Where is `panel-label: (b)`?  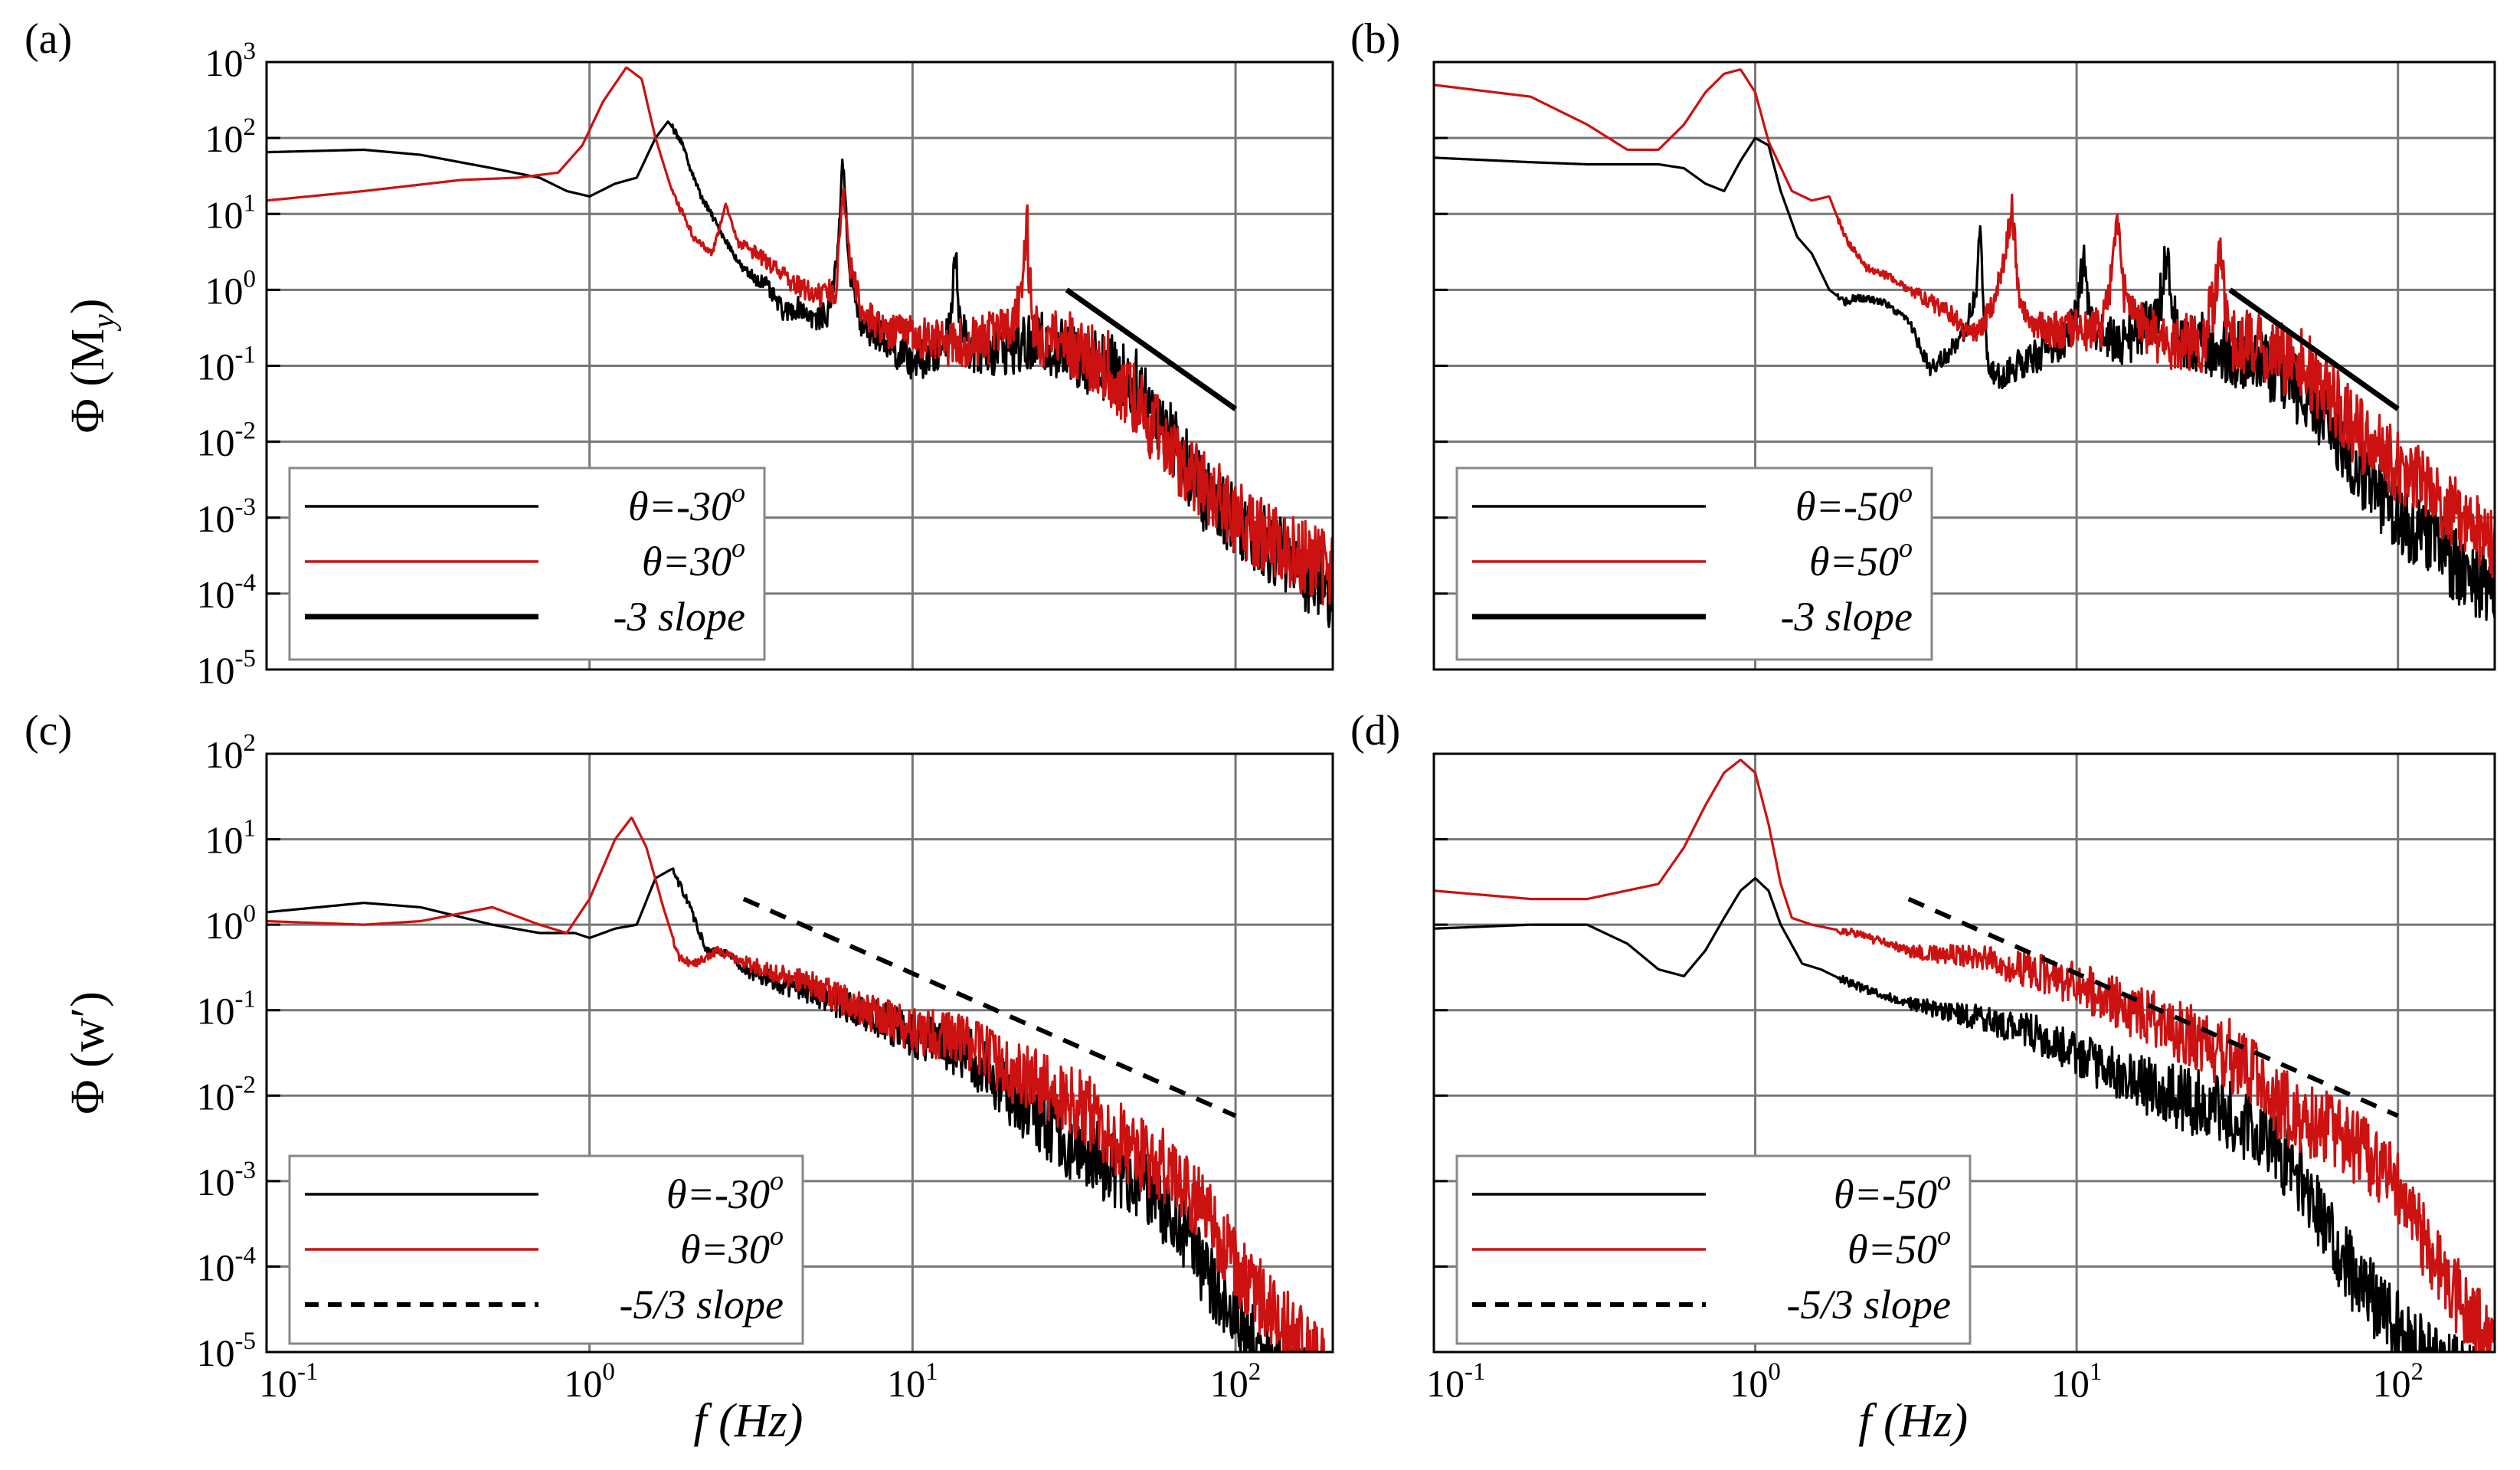 panel-label: (b) is located at coordinates (1375, 39).